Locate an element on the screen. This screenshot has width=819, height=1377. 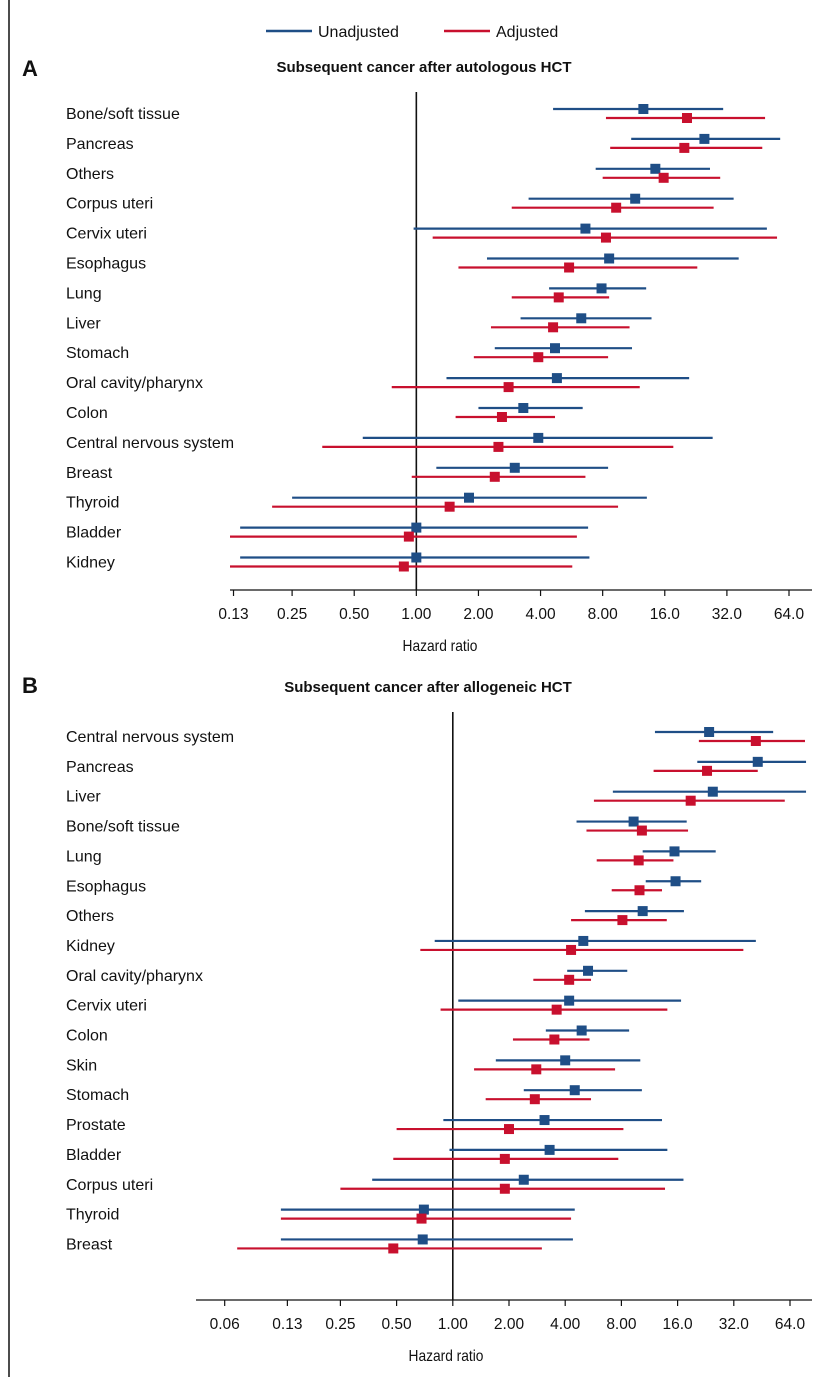
panel-a-unadjusted-point-central-nervous-system is located at coordinates (538, 437).